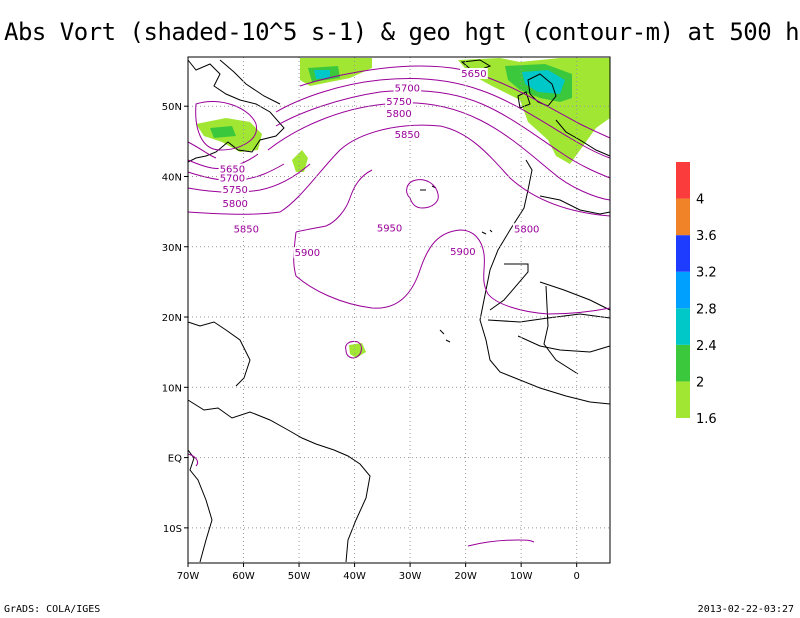 The height and width of the screenshot is (618, 800). What do you see at coordinates (334, 201) in the screenshot?
I see `contour-5900-ridge-west` at bounding box center [334, 201].